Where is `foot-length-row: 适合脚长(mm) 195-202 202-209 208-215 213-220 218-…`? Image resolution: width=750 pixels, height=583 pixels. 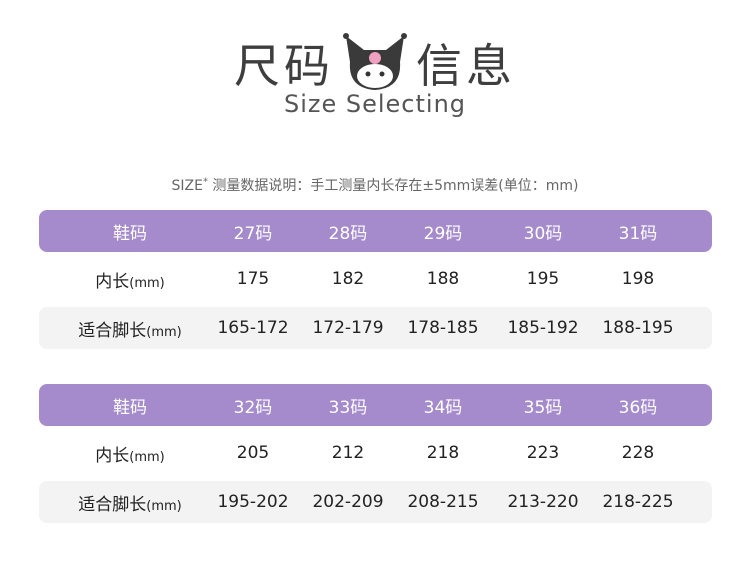 foot-length-row: 适合脚长(mm) 195-202 202-209 208-215 213-220 218-… is located at coordinates (375, 502).